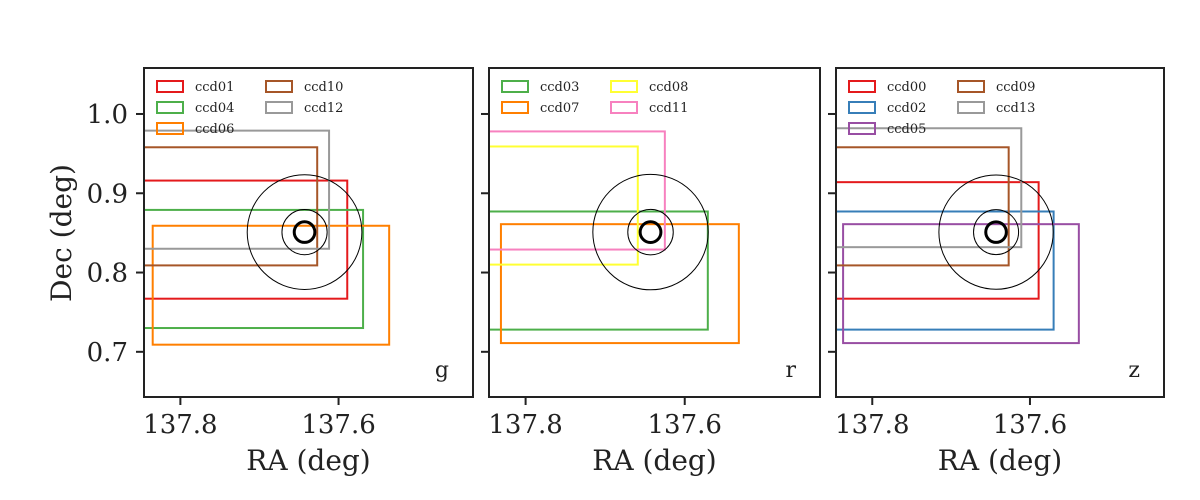 The width and height of the screenshot is (1200, 500). Describe the element at coordinates (941, 108) in the screenshot. I see `legend-z: ccd00 ccd02 ccd05 ccd09 ccd13` at that location.